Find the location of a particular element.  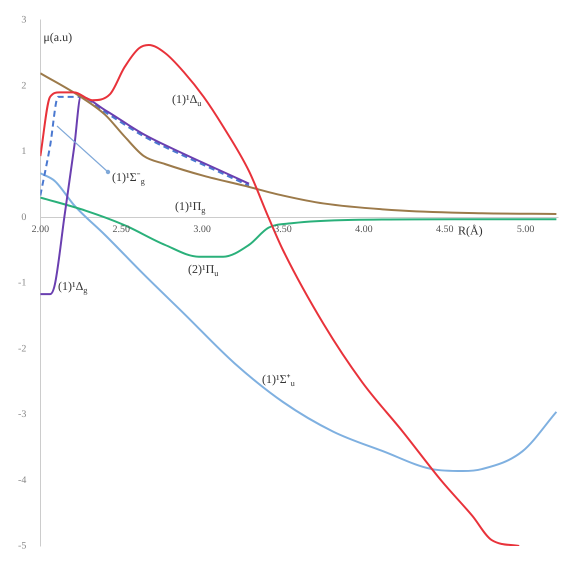

y-tick-label: -3 is located at coordinates (22, 414).